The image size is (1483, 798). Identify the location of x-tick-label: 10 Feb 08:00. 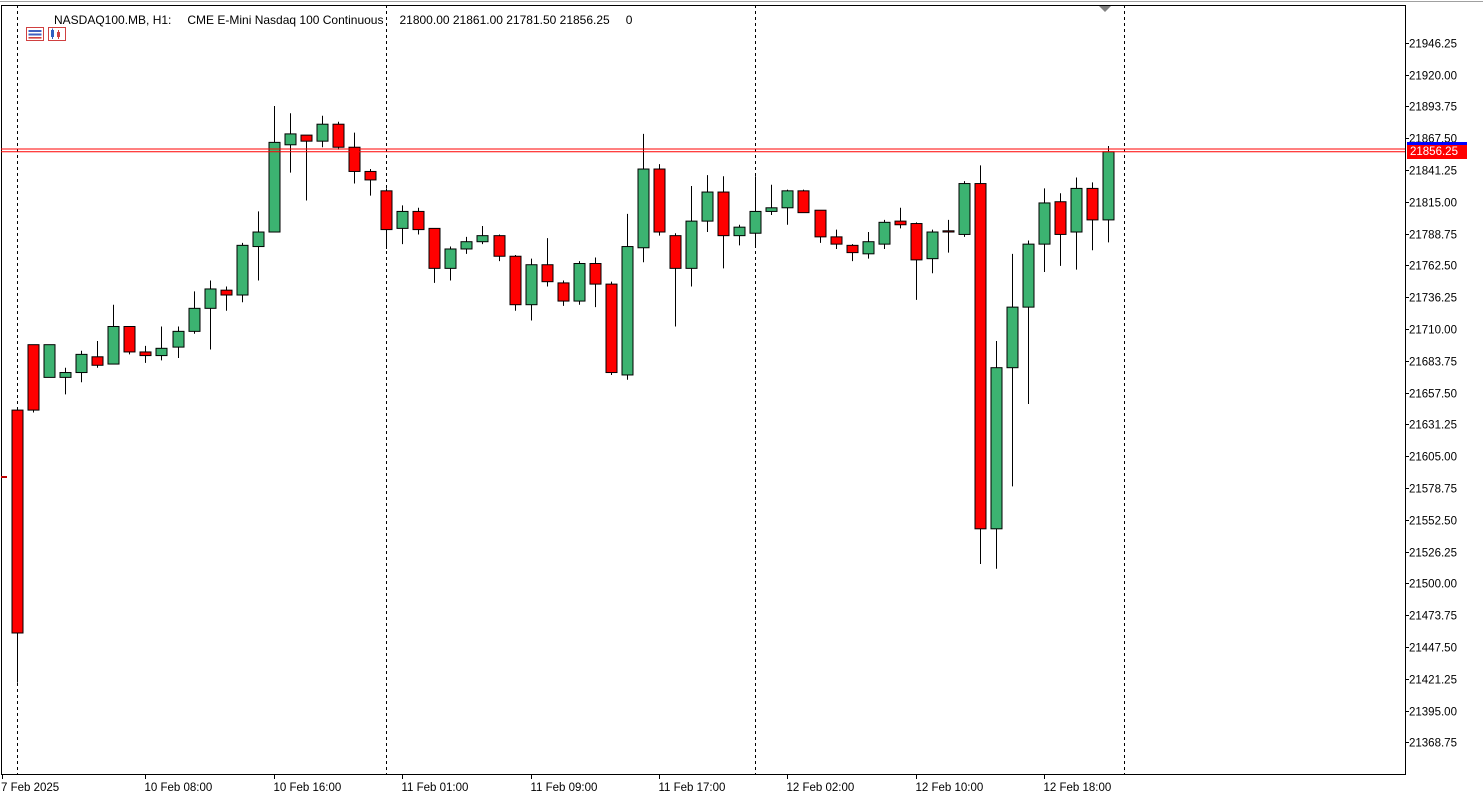
(179, 788).